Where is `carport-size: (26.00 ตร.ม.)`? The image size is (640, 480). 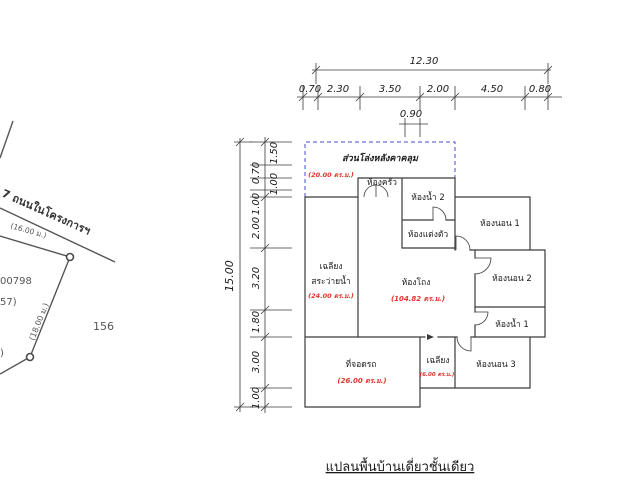 carport-size: (26.00 ตร.ม.) is located at coordinates (361, 381).